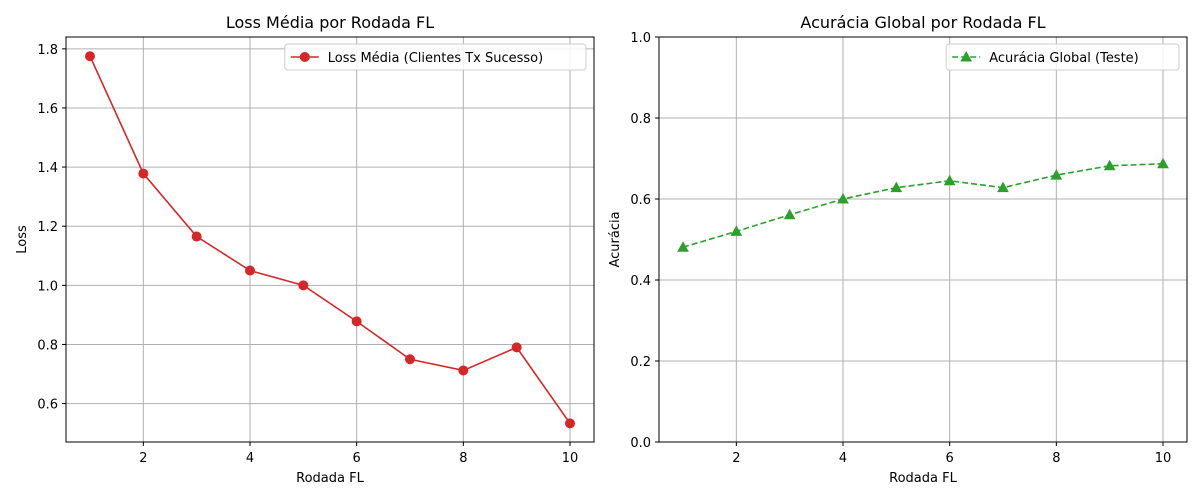 The width and height of the screenshot is (1200, 500). I want to click on y-tick-label: 1.2, so click(47, 227).